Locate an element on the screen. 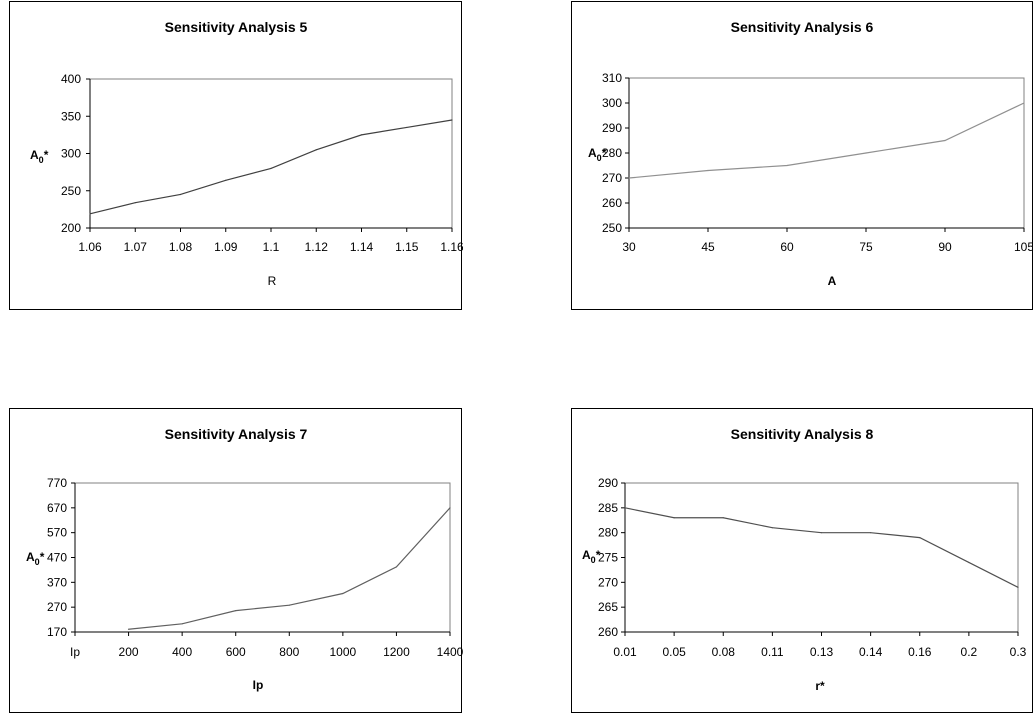  x-tick-label: 1.16 is located at coordinates (451, 247).